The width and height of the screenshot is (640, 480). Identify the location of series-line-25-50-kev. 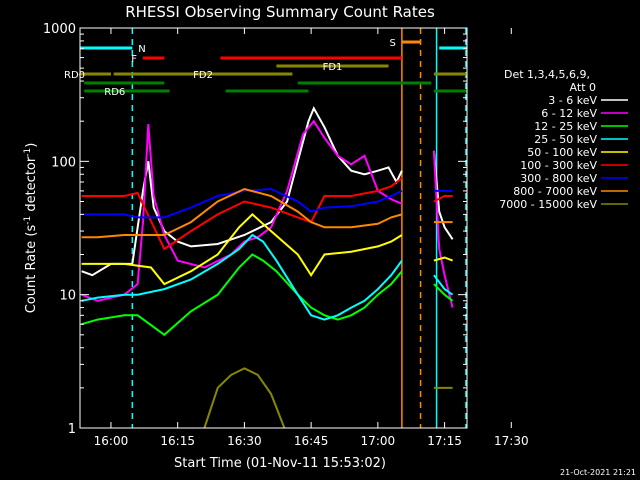
(242, 277).